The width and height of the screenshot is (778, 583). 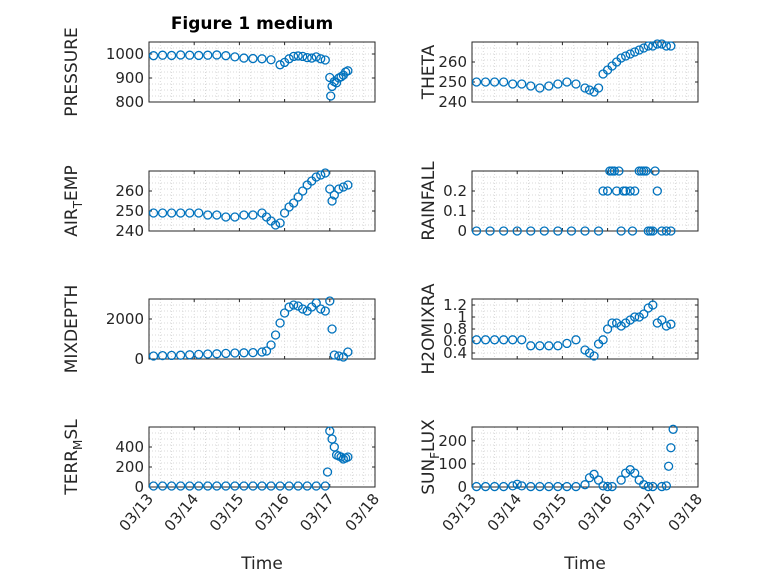 I want to click on y-axis-label-part: EMP, so click(x=72, y=183).